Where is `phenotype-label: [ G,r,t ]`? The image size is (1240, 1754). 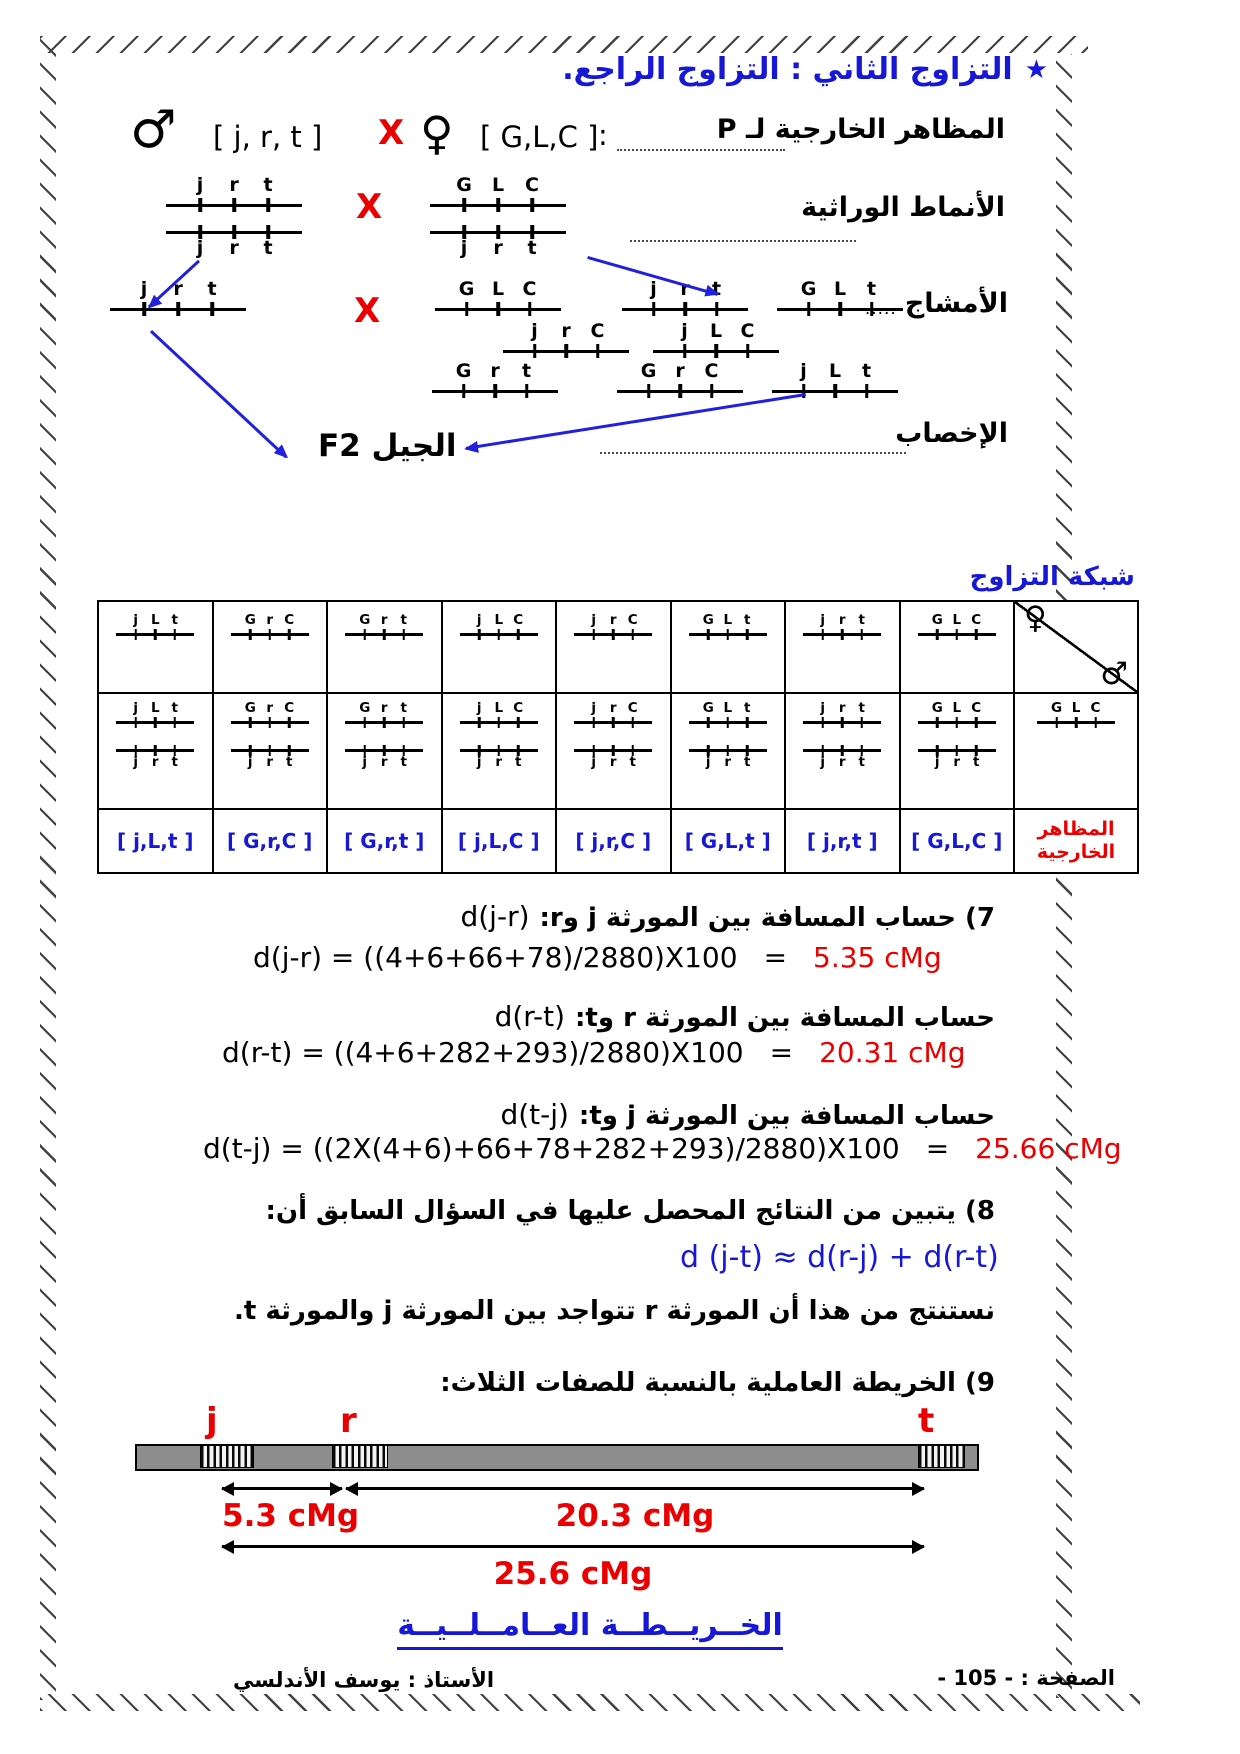 phenotype-label: [ G,r,t ] is located at coordinates (384, 841).